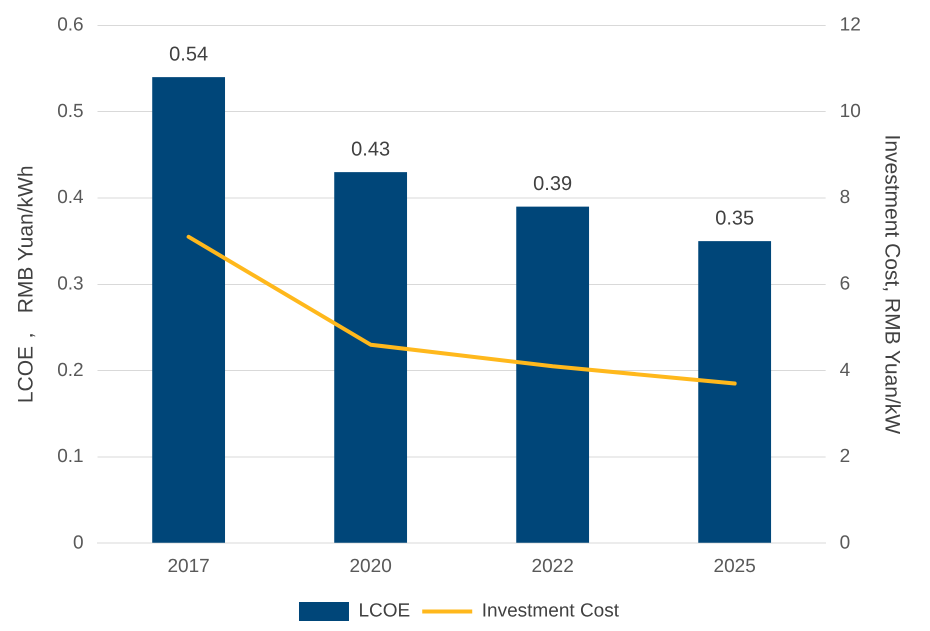 The width and height of the screenshot is (930, 631). Describe the element at coordinates (370, 149) in the screenshot. I see `data-label: 0.43` at that location.